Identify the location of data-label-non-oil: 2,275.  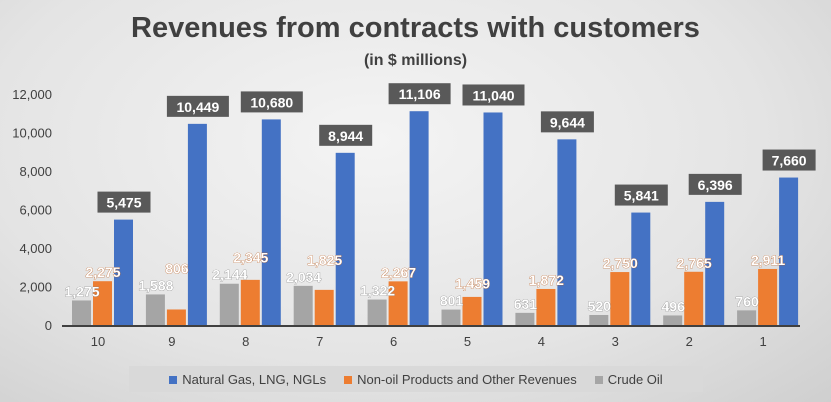
(102, 272).